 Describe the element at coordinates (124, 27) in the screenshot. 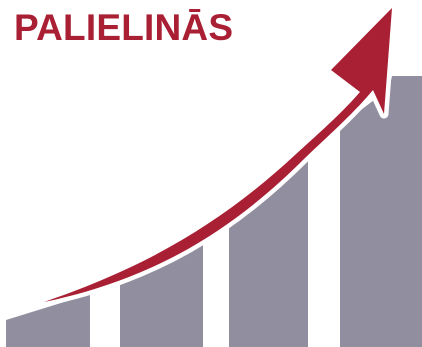

I see `headline: PALIELINĀS` at that location.